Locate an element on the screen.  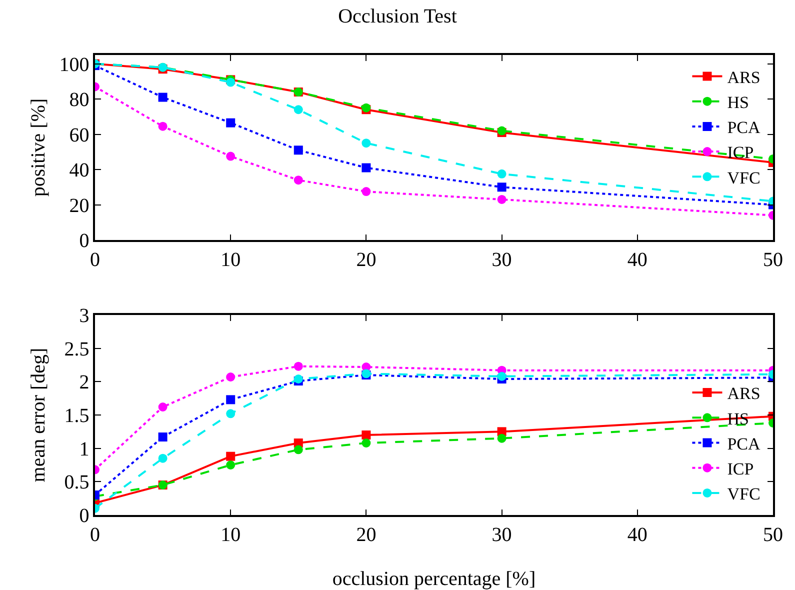
y-tick-label: 2.5 is located at coordinates (77, 349).